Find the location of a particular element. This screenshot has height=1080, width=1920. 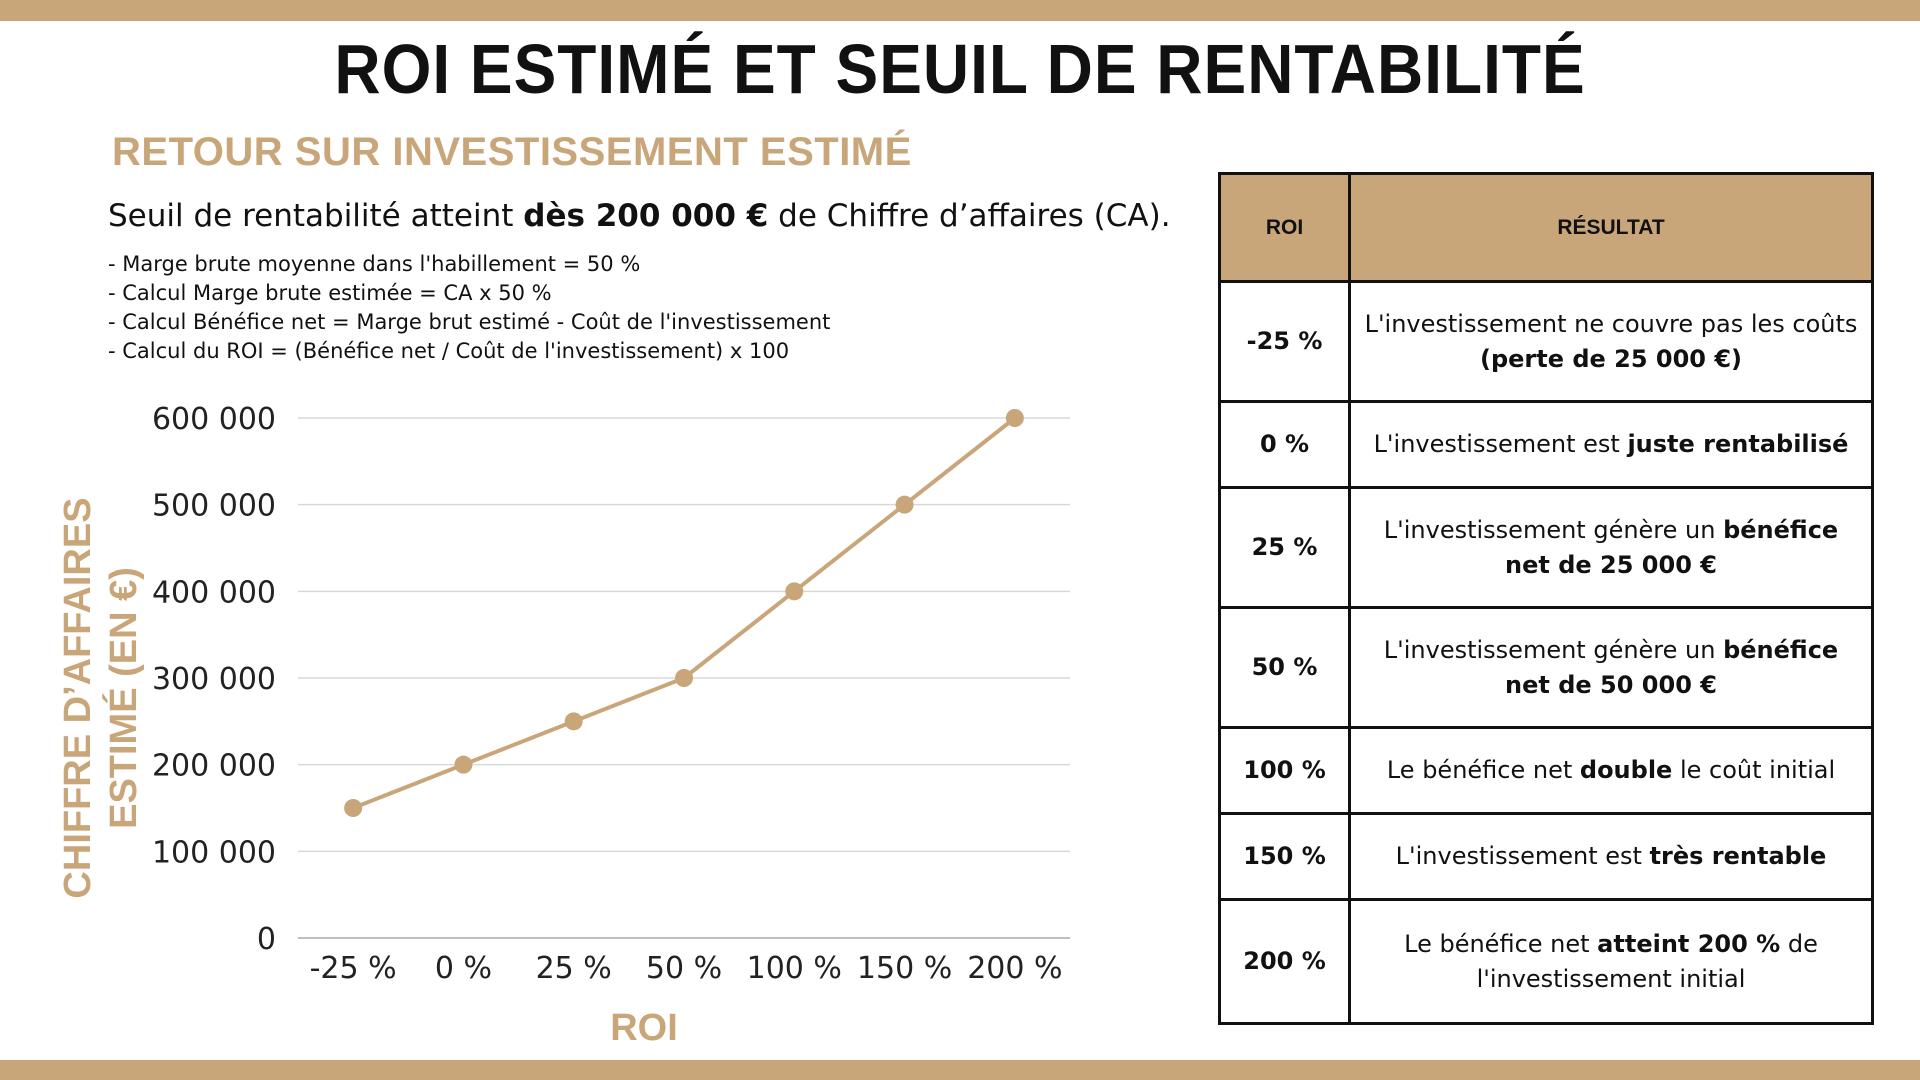

table-header-row: ROI RÉSULTAT is located at coordinates (1546, 227).